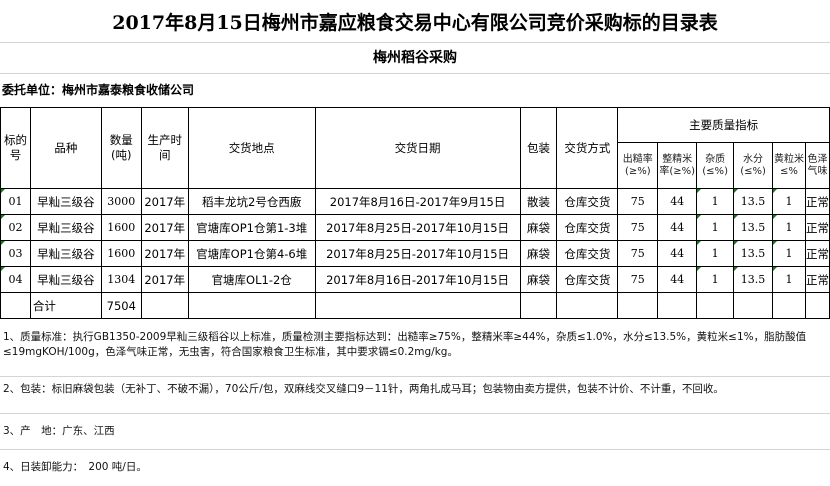  I want to click on page-title: 2017年8月15日梅州市嘉应粮食交易中心有限公司竞价采购标的目录表, so click(415, 21).